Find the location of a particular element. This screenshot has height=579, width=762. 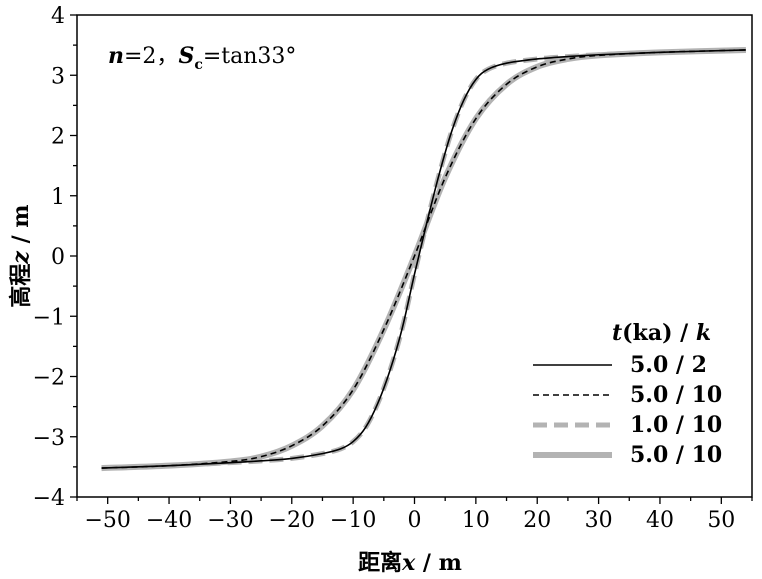

y-tick-label: 3 is located at coordinates (58, 76).